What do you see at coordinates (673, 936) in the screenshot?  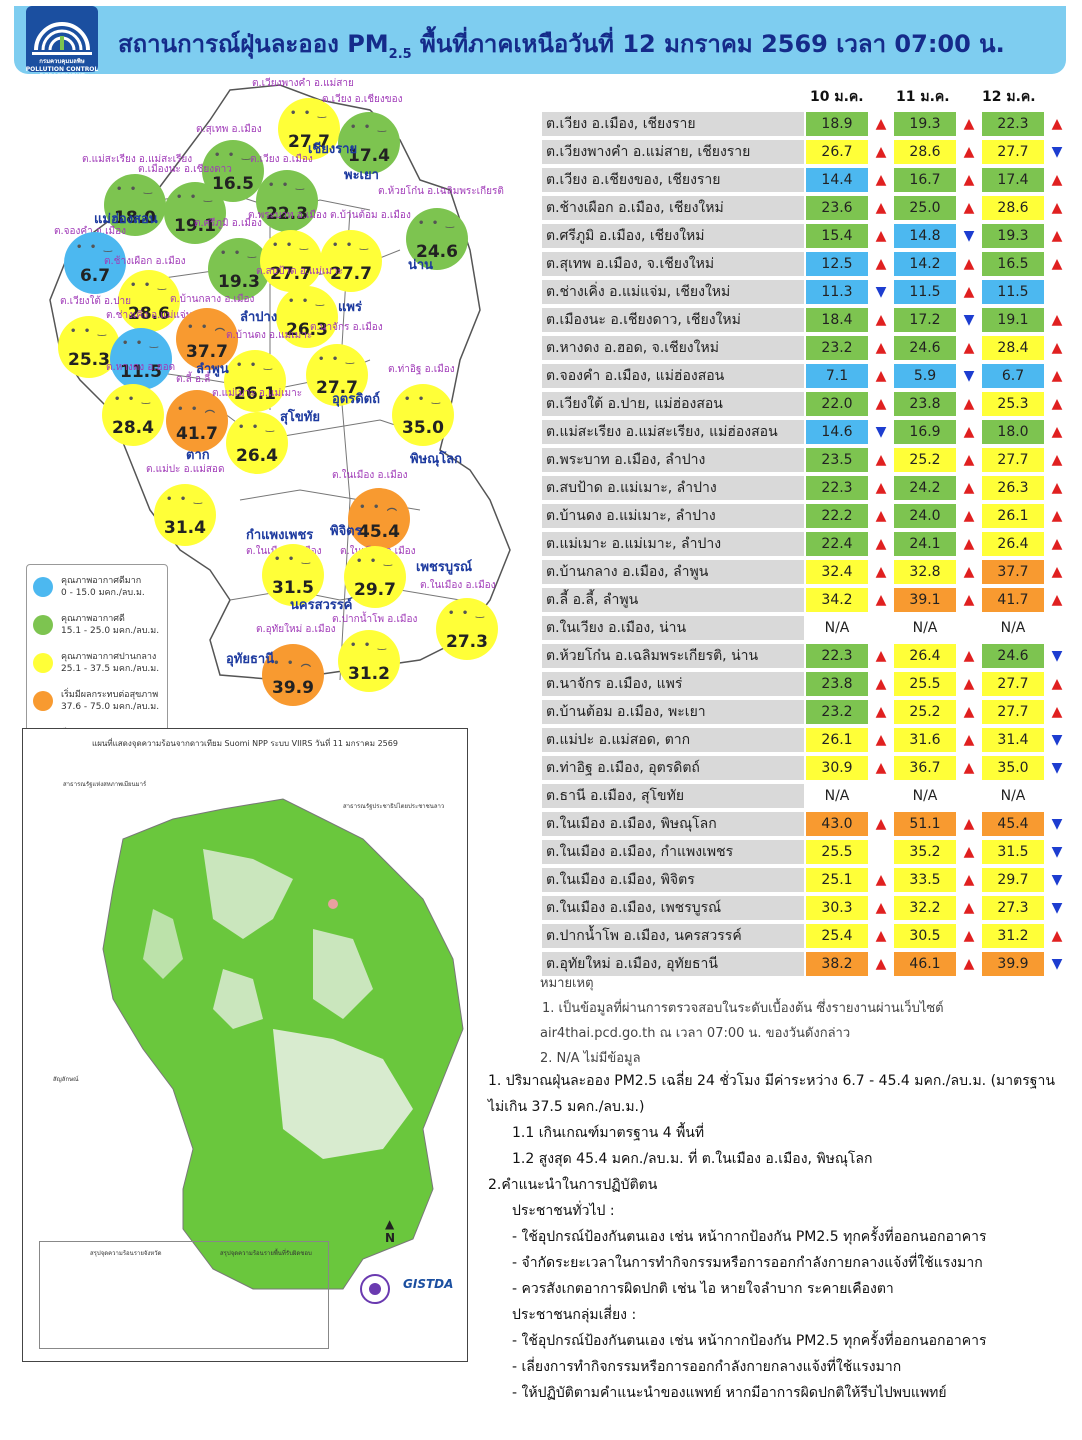 I see `station-name-cell: ต.ปากน้ำโพ อ.เมือง, นครสวรรค์` at bounding box center [673, 936].